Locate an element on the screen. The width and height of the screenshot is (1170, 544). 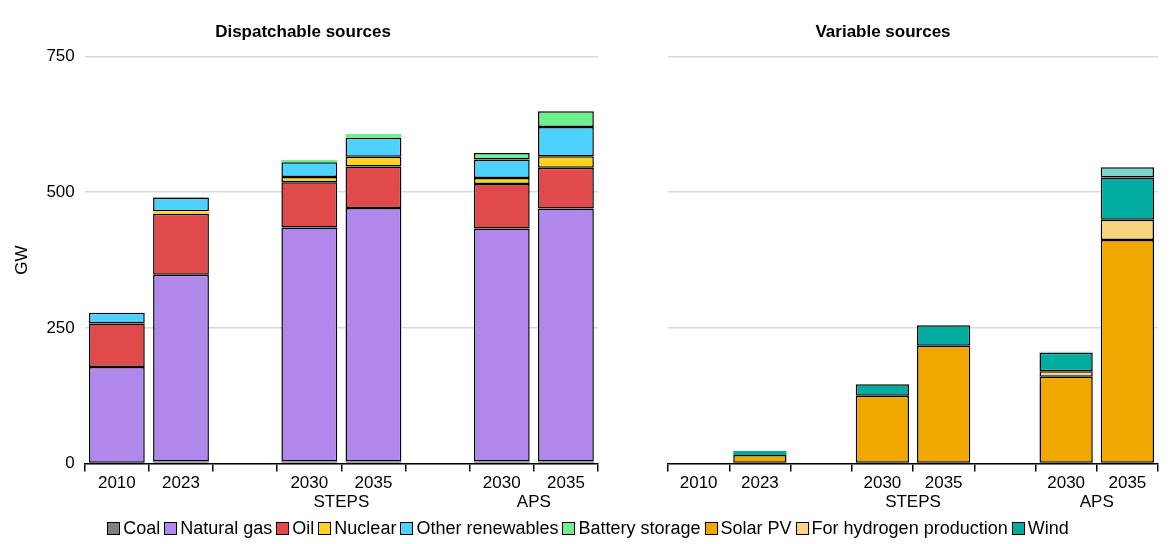
y-tick-label: 0 is located at coordinates (70, 463).